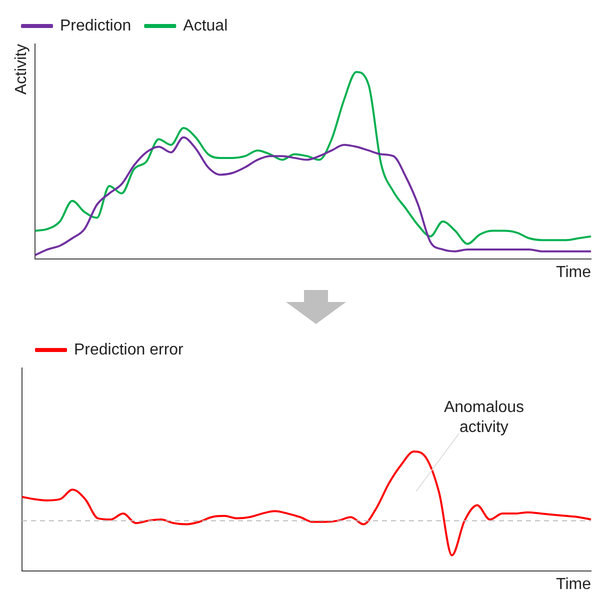  I want to click on text: Anomalous activity, so click(484, 417).